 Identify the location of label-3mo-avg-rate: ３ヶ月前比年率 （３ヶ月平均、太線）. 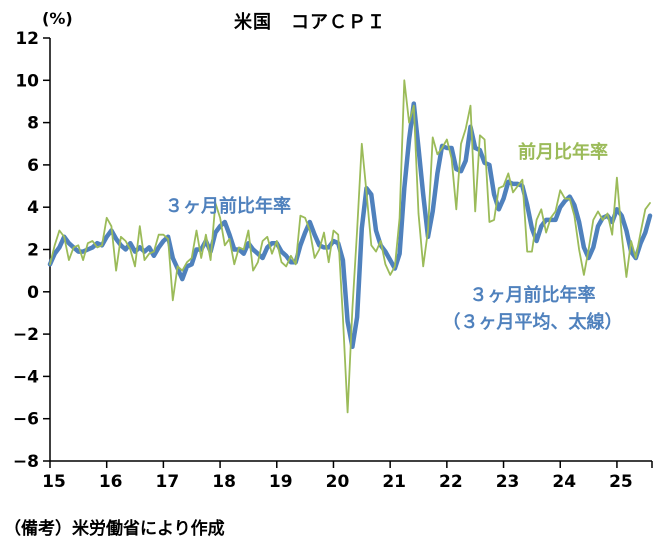
(532, 309).